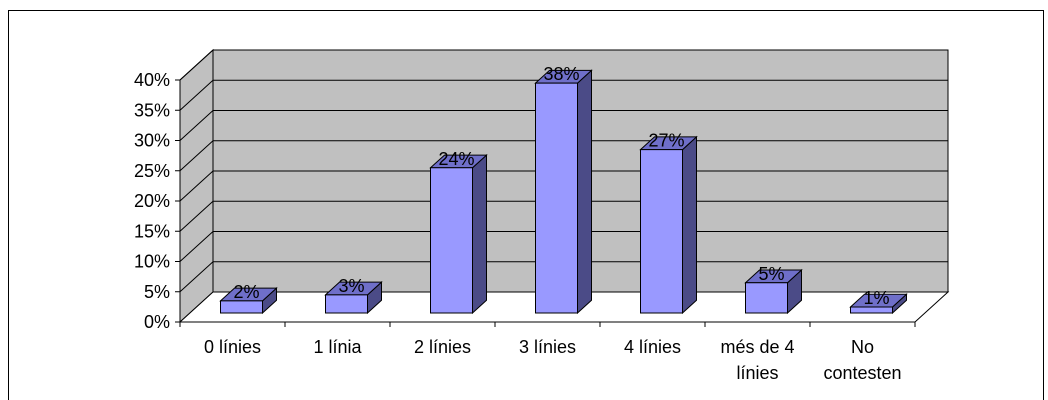 This screenshot has width=1048, height=400. I want to click on data-label: 3%, so click(351, 286).